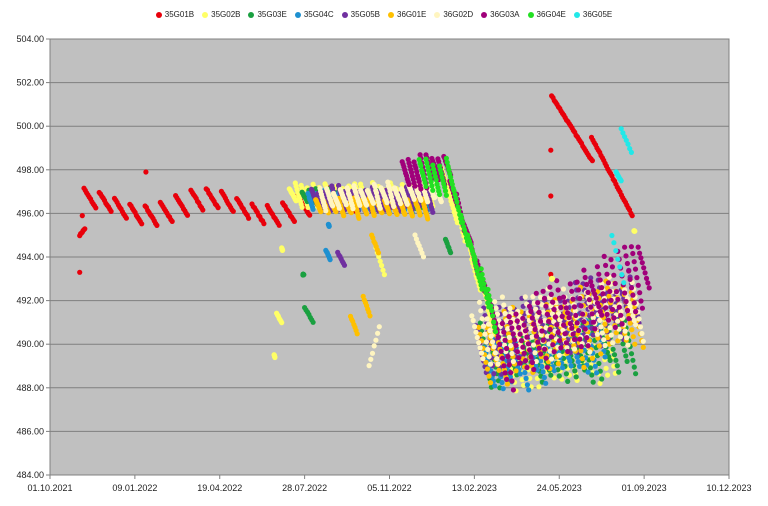 This screenshot has width=768, height=506. Describe the element at coordinates (644, 488) in the screenshot. I see `x-tick-label: 01.09.2023` at that location.